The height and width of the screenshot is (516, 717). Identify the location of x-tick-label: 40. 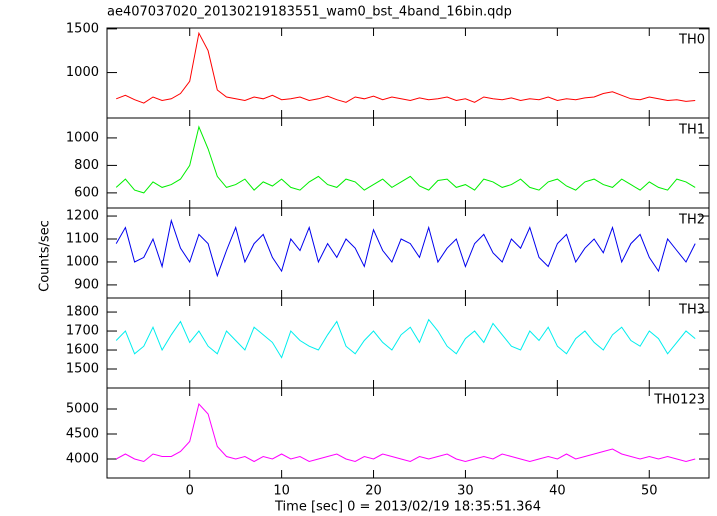
(557, 491).